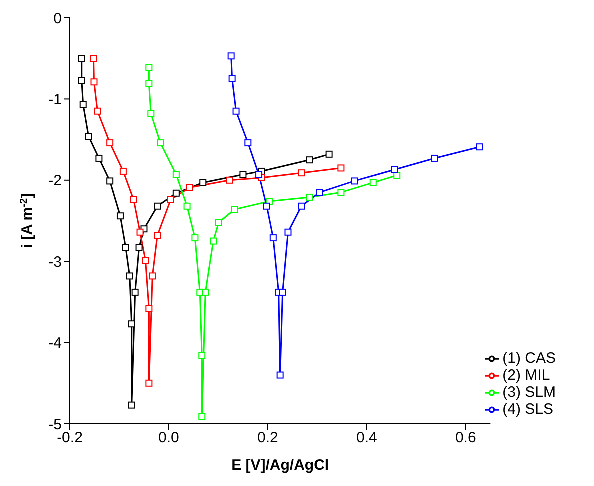 The width and height of the screenshot is (594, 486). Describe the element at coordinates (529, 392) in the screenshot. I see `legend-label: (3) SLM` at that location.